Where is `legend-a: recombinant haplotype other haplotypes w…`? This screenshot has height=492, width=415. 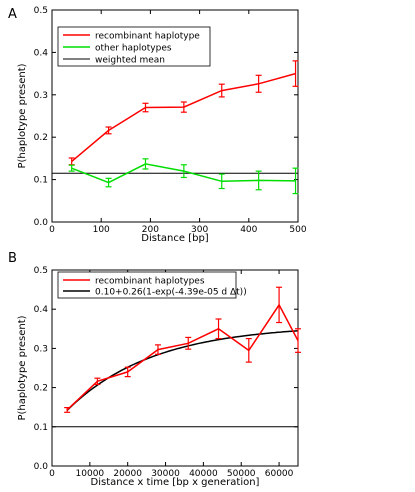
legend-a: recombinant haplotype other haplotypes w… is located at coordinates (134, 46).